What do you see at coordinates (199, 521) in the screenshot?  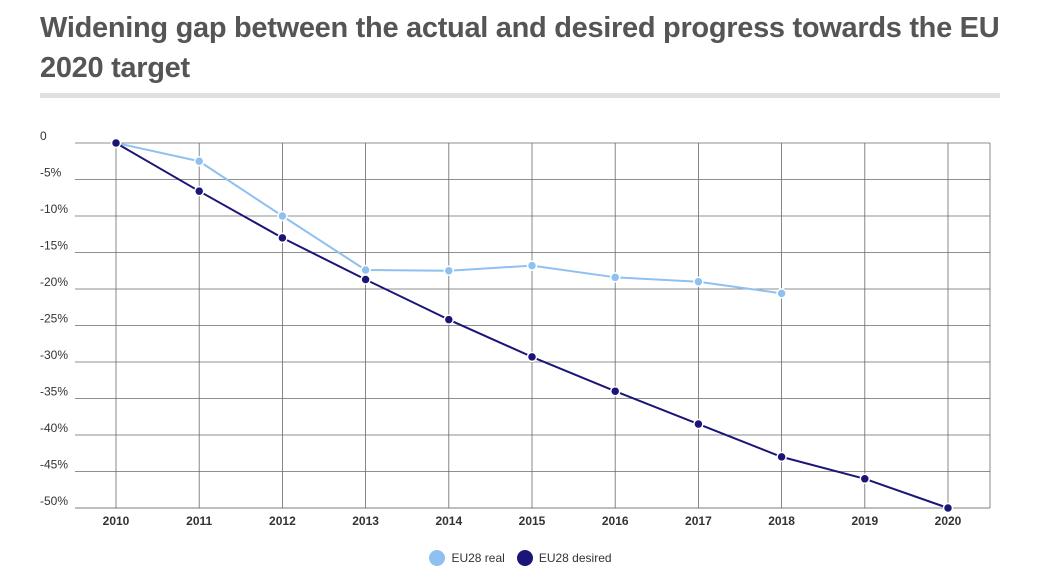 I see `x-tick-label: 2011` at bounding box center [199, 521].